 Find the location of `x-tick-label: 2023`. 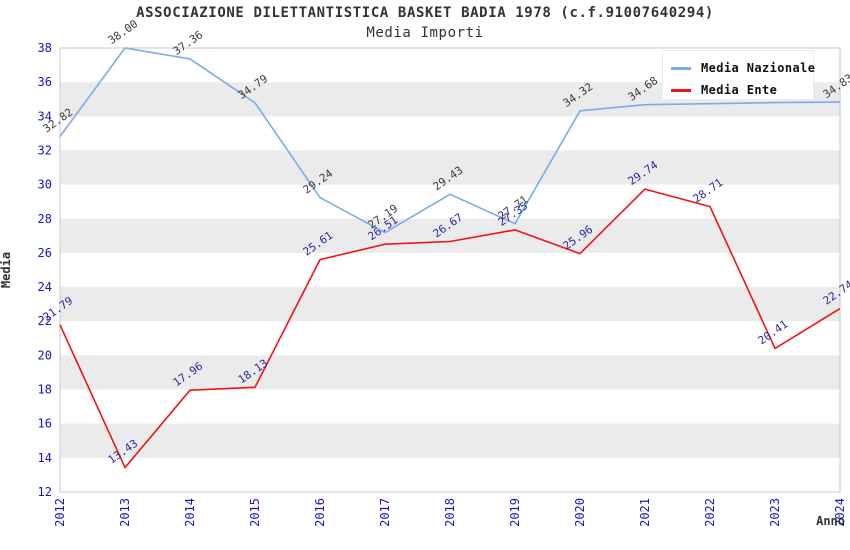

x-tick-label: 2023 is located at coordinates (775, 512).